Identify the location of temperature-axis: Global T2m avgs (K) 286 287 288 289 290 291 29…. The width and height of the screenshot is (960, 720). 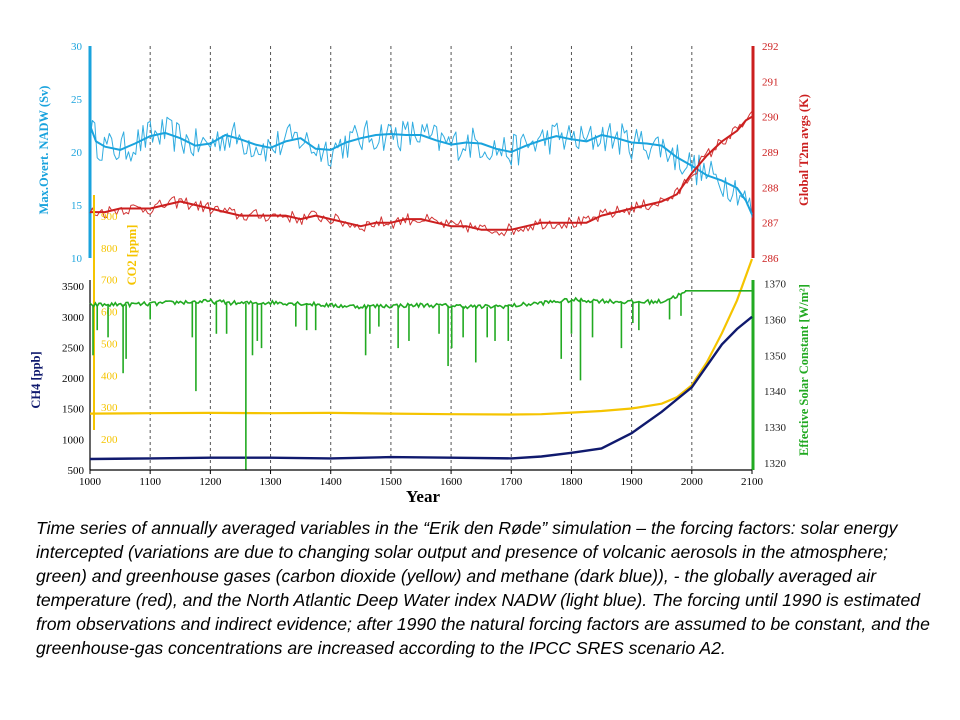
(781, 153).